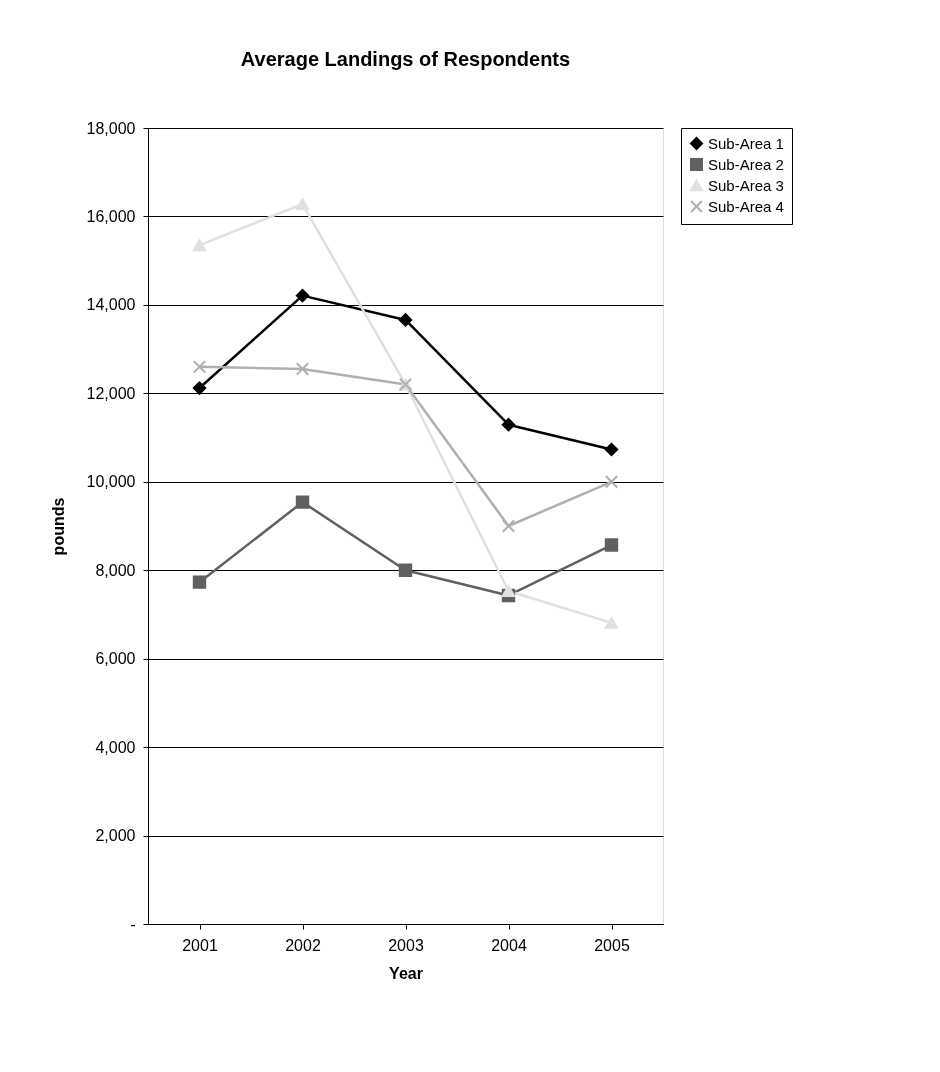 Image resolution: width=940 pixels, height=1072 pixels. What do you see at coordinates (405, 59) in the screenshot?
I see `chart-title: Average Landings of Respondents` at bounding box center [405, 59].